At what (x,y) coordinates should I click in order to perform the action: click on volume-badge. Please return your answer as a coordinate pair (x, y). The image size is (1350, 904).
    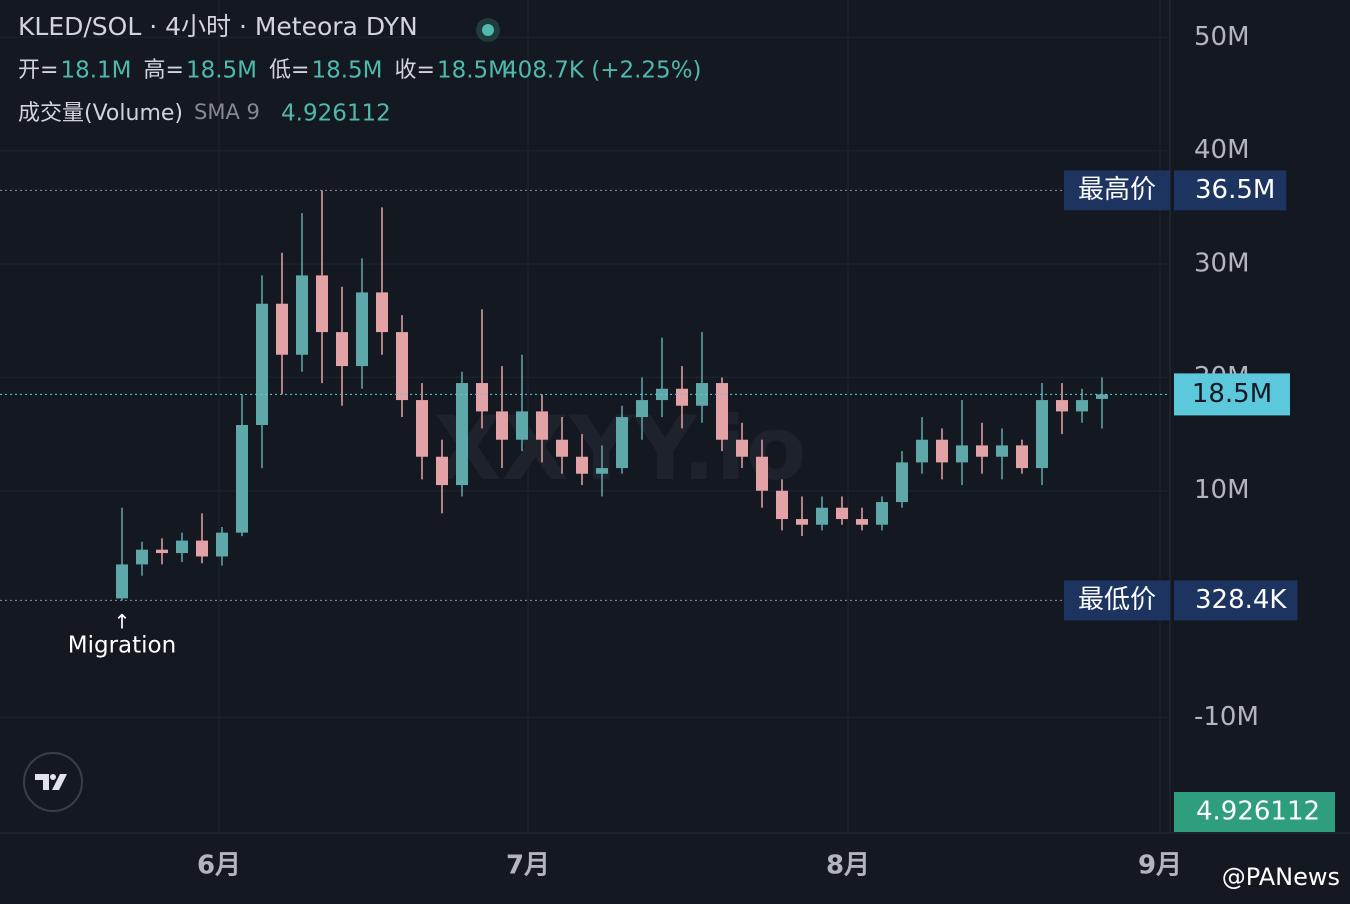
    Looking at the image, I should click on (1254, 812).